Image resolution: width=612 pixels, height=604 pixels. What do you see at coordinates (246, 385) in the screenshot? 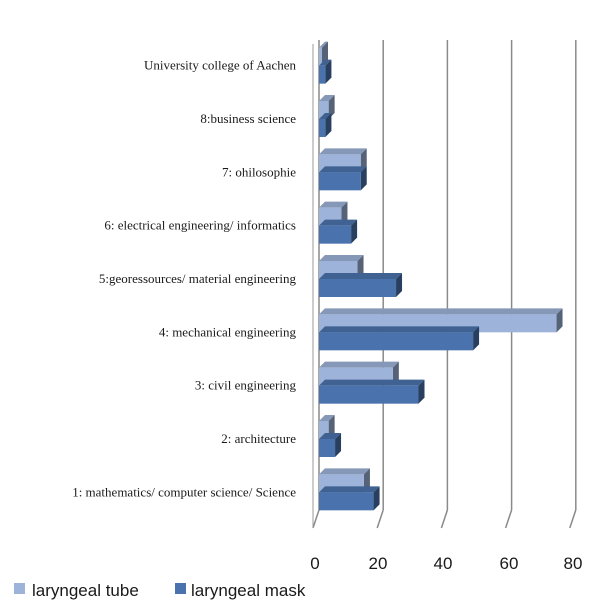
I see `category-label-cat-3: 3: civil engineering` at bounding box center [246, 385].